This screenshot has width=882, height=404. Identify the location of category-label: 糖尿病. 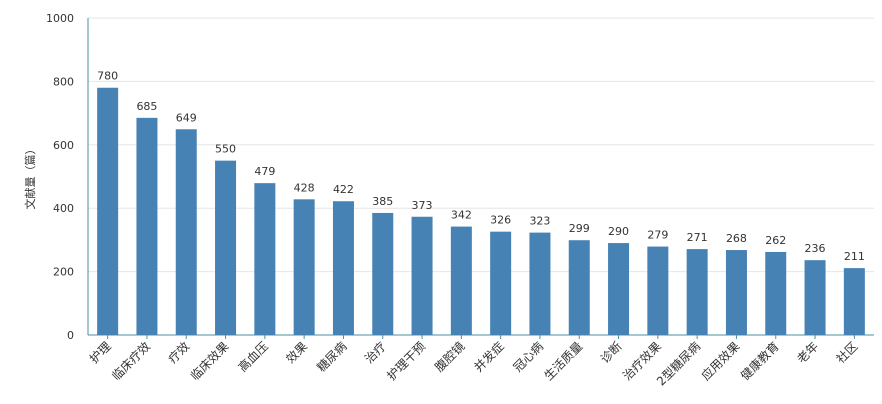
(331, 357).